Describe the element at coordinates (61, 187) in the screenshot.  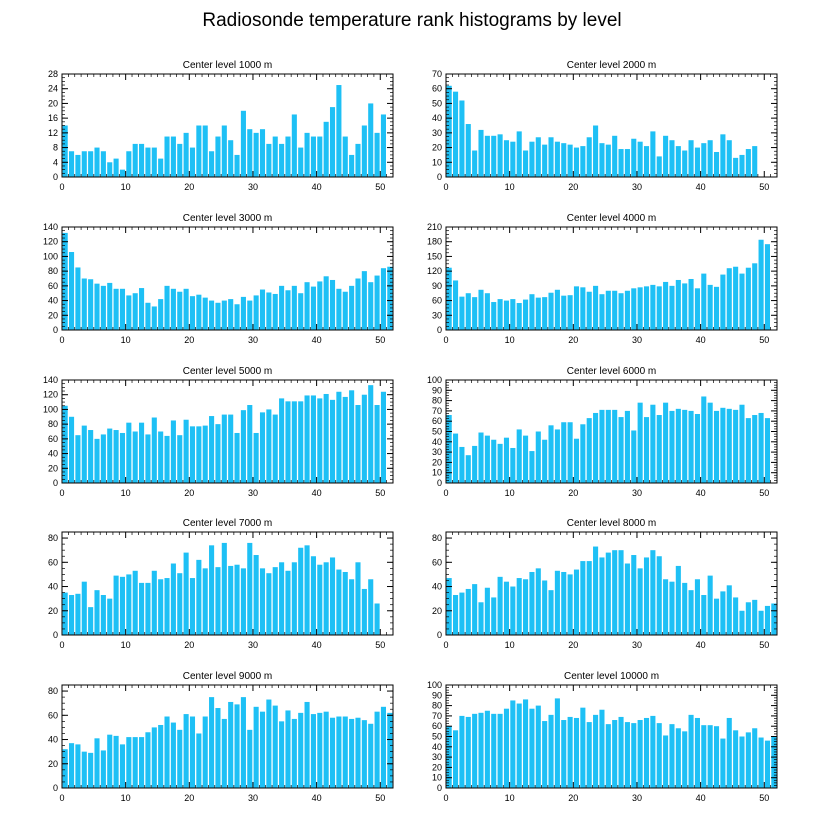
I see `x-tick-label: 0` at that location.